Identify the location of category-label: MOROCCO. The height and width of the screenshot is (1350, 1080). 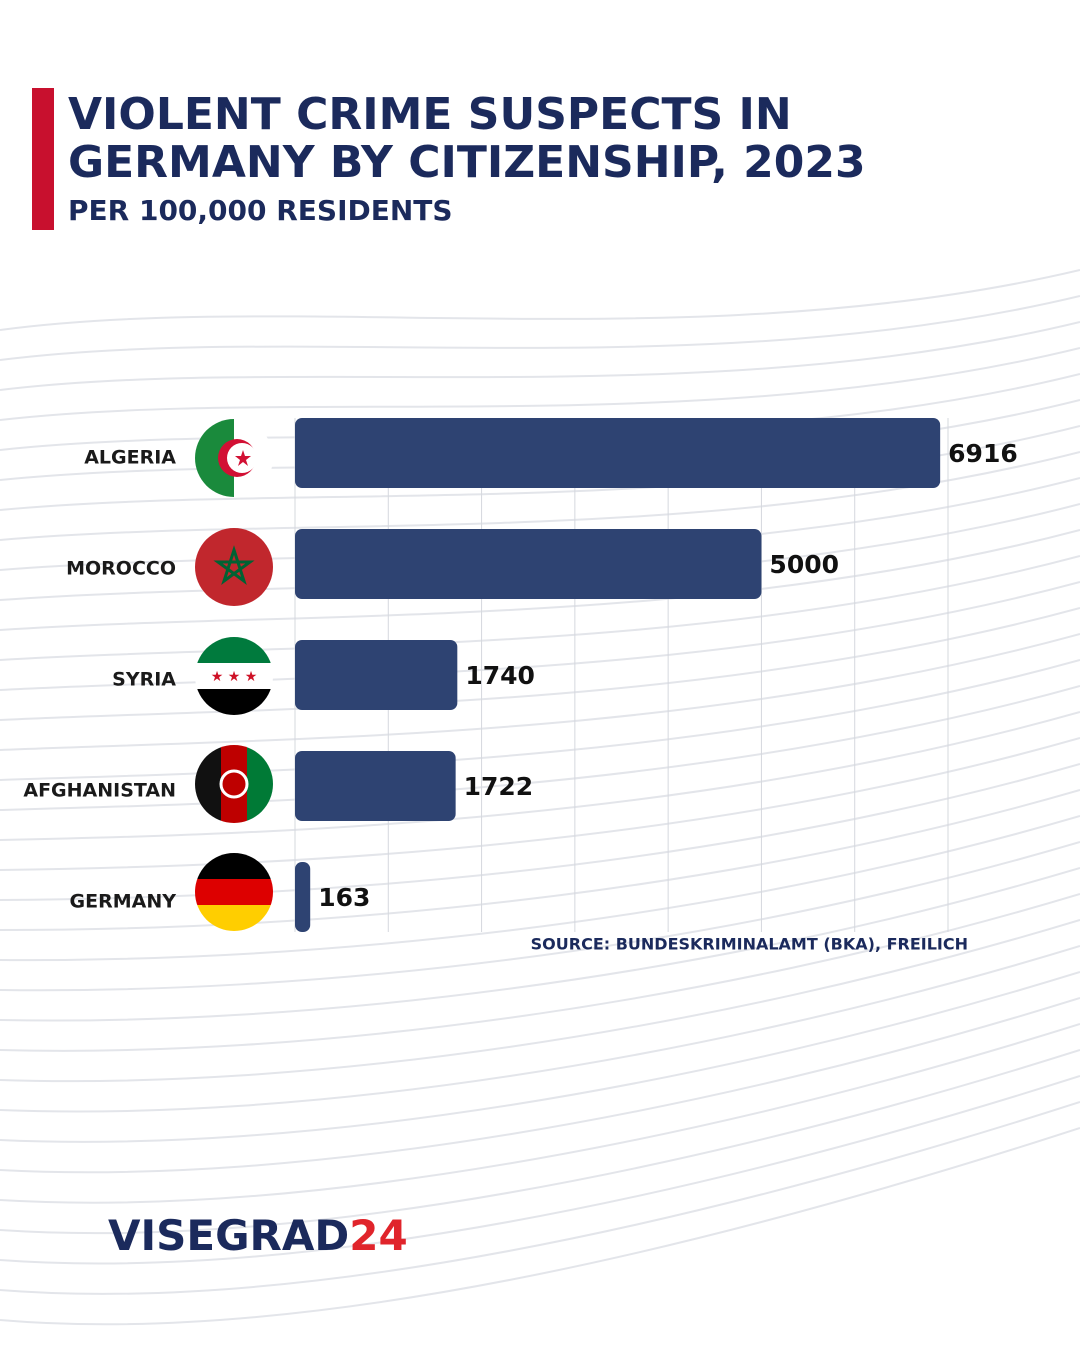
(121, 569).